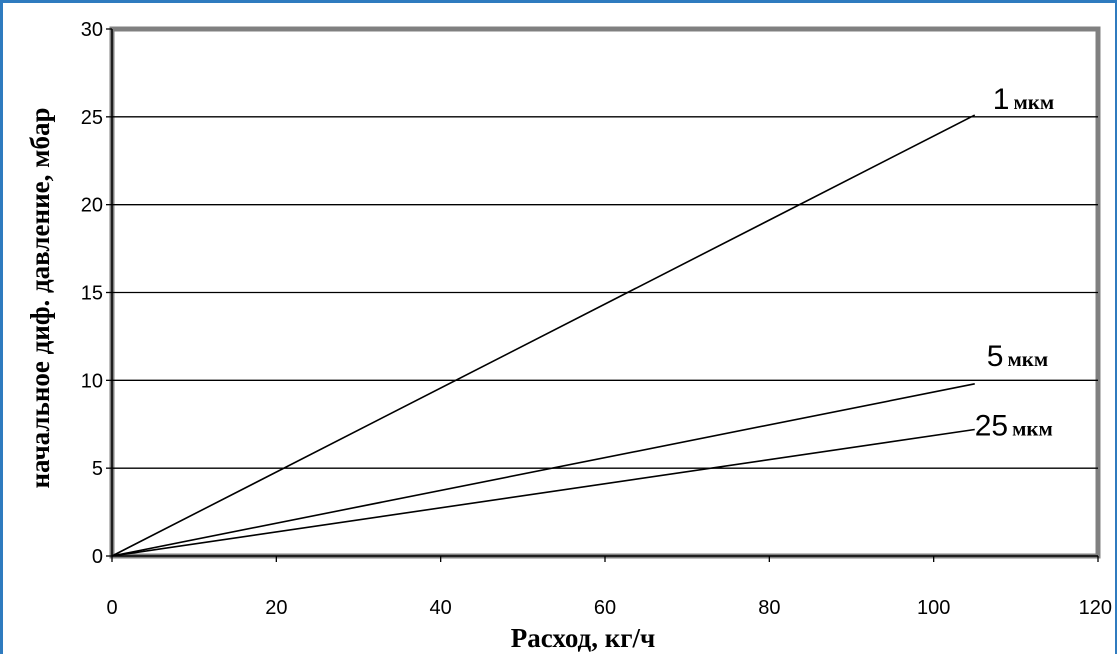  I want to click on y-tick-label-0: 0, so click(97, 557).